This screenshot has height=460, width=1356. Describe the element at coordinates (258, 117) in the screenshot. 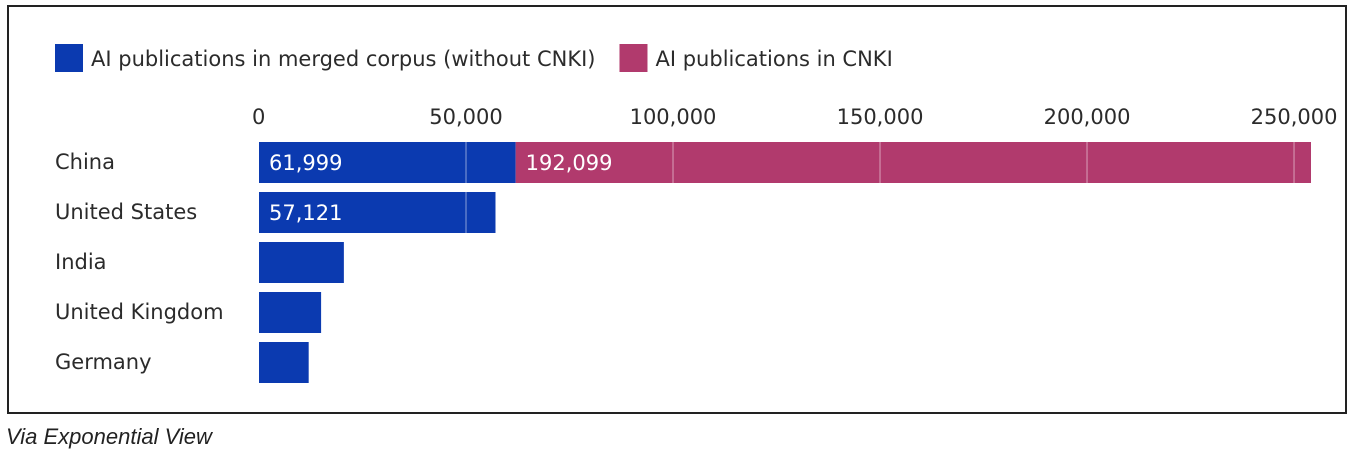

I see `x-tick-label-1: 0` at that location.